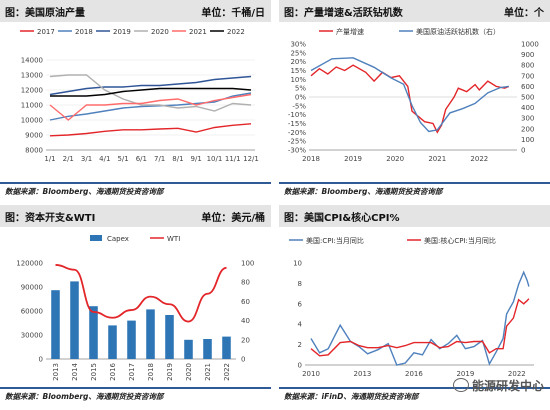  I want to click on panel-titlebar: 图：美国CPI&核心CPI%, so click(414, 216).